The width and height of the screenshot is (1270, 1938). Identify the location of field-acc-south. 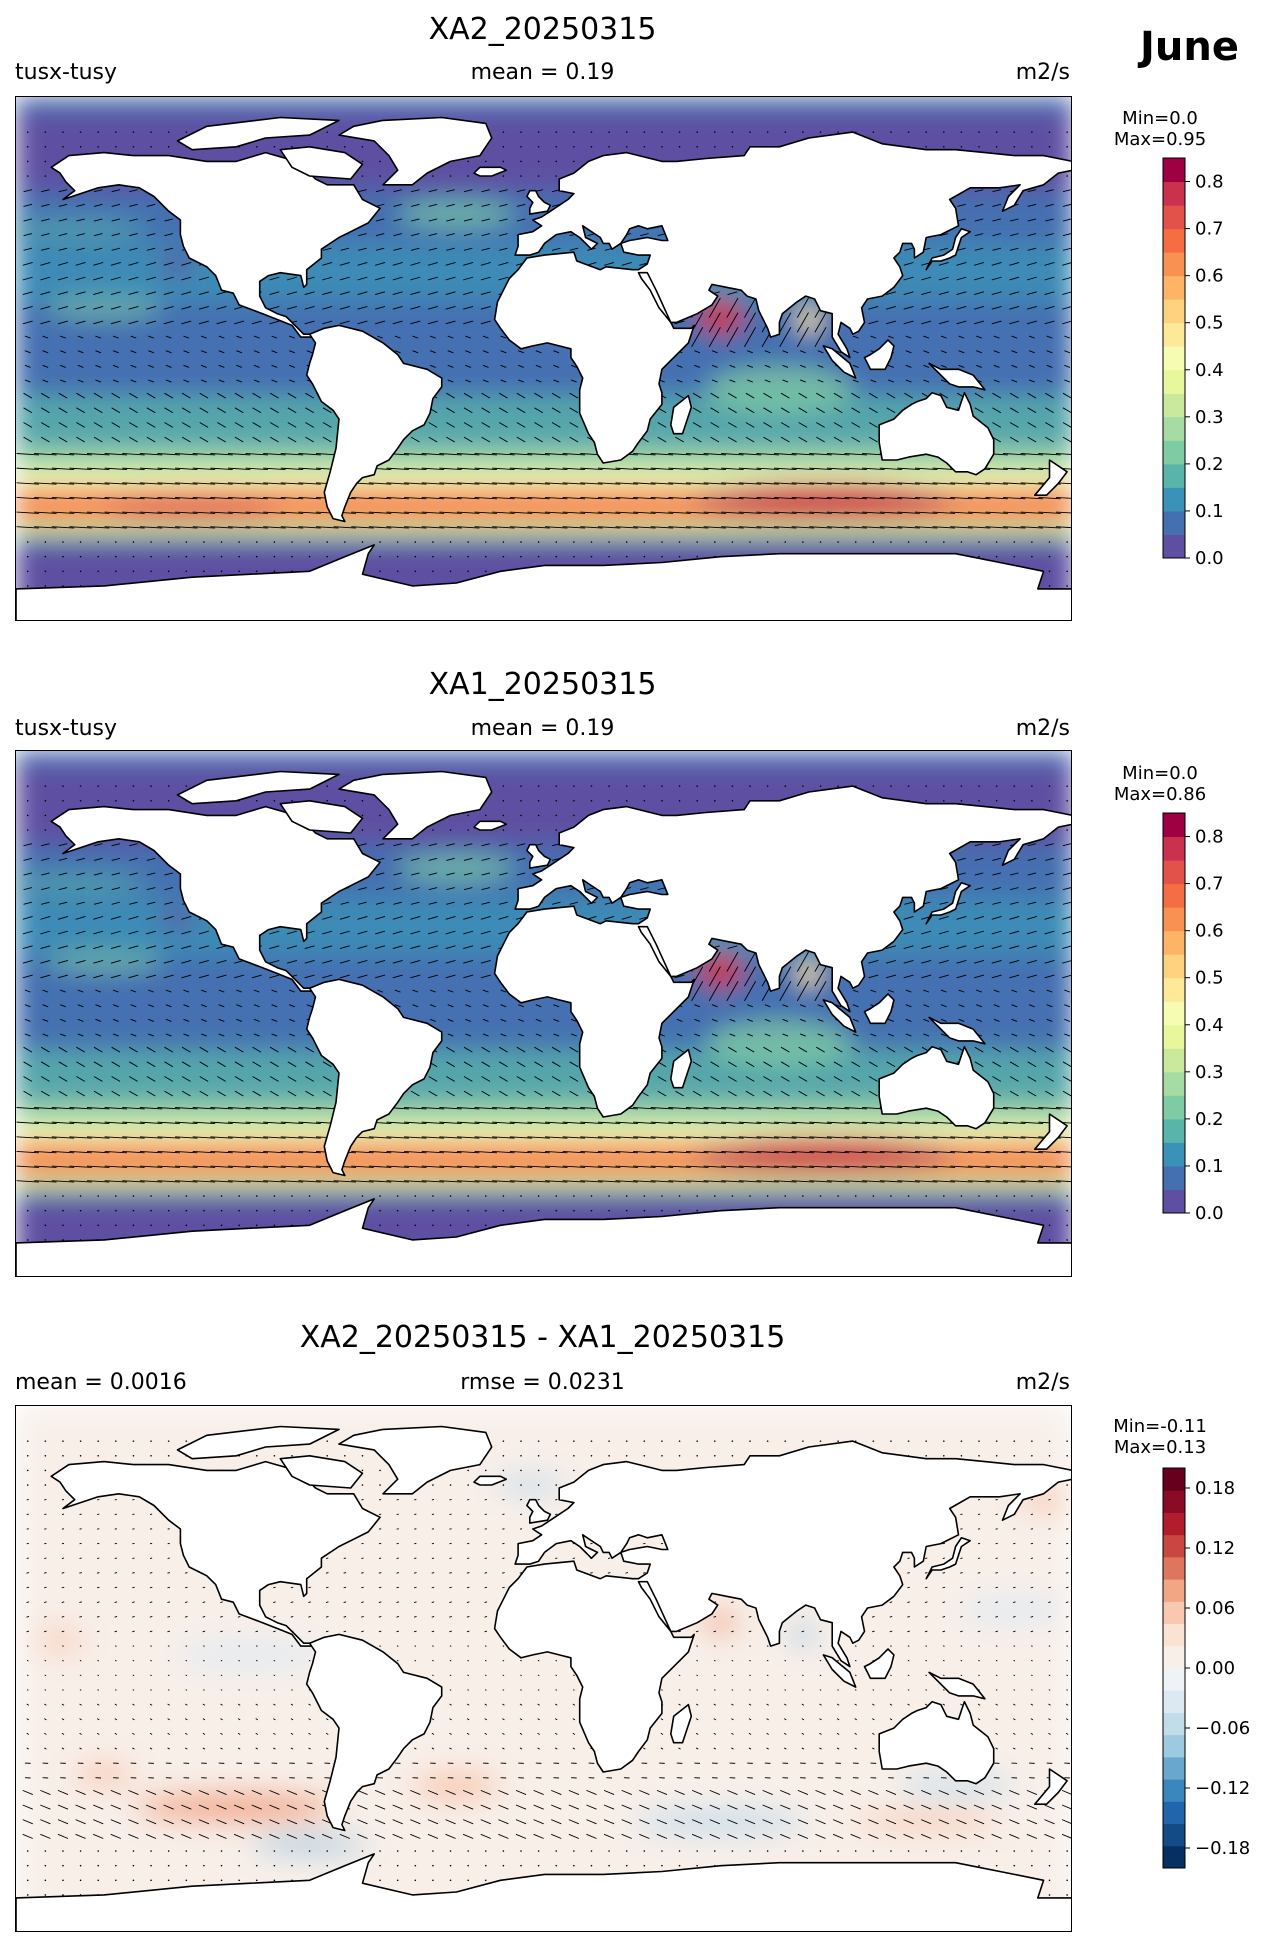
(543, 529).